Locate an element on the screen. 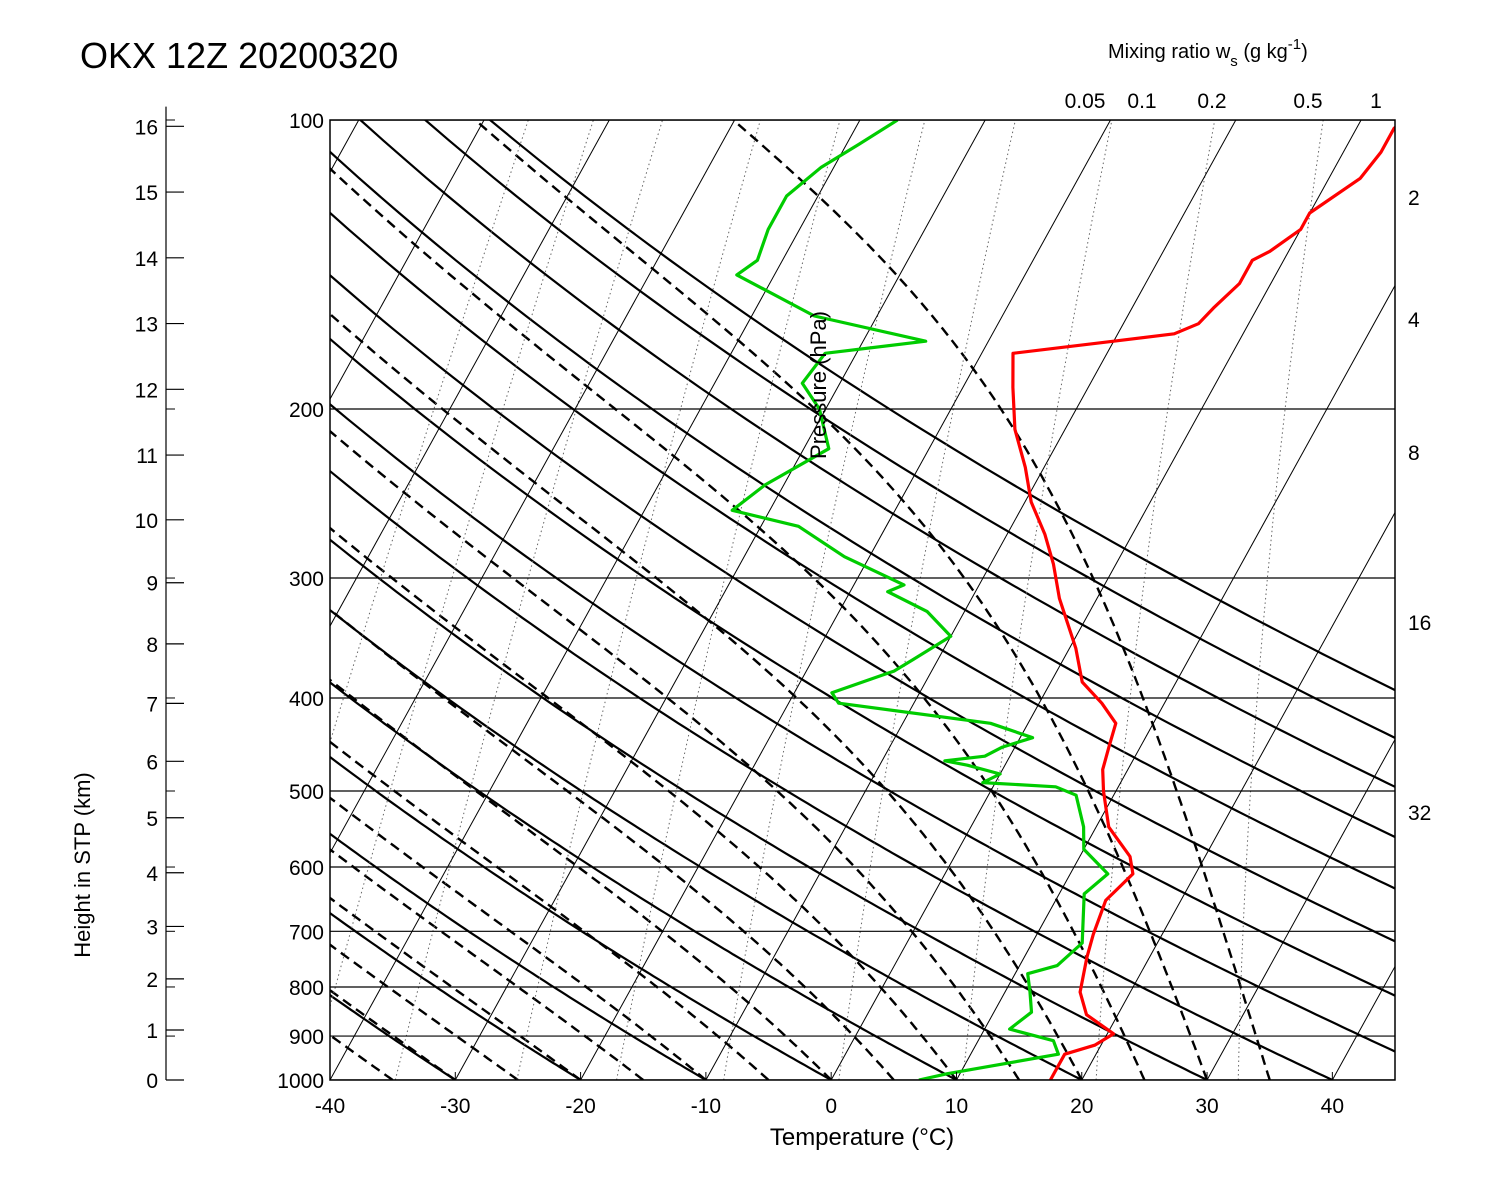  mixing-ratio-right-label: 4 is located at coordinates (1414, 320).